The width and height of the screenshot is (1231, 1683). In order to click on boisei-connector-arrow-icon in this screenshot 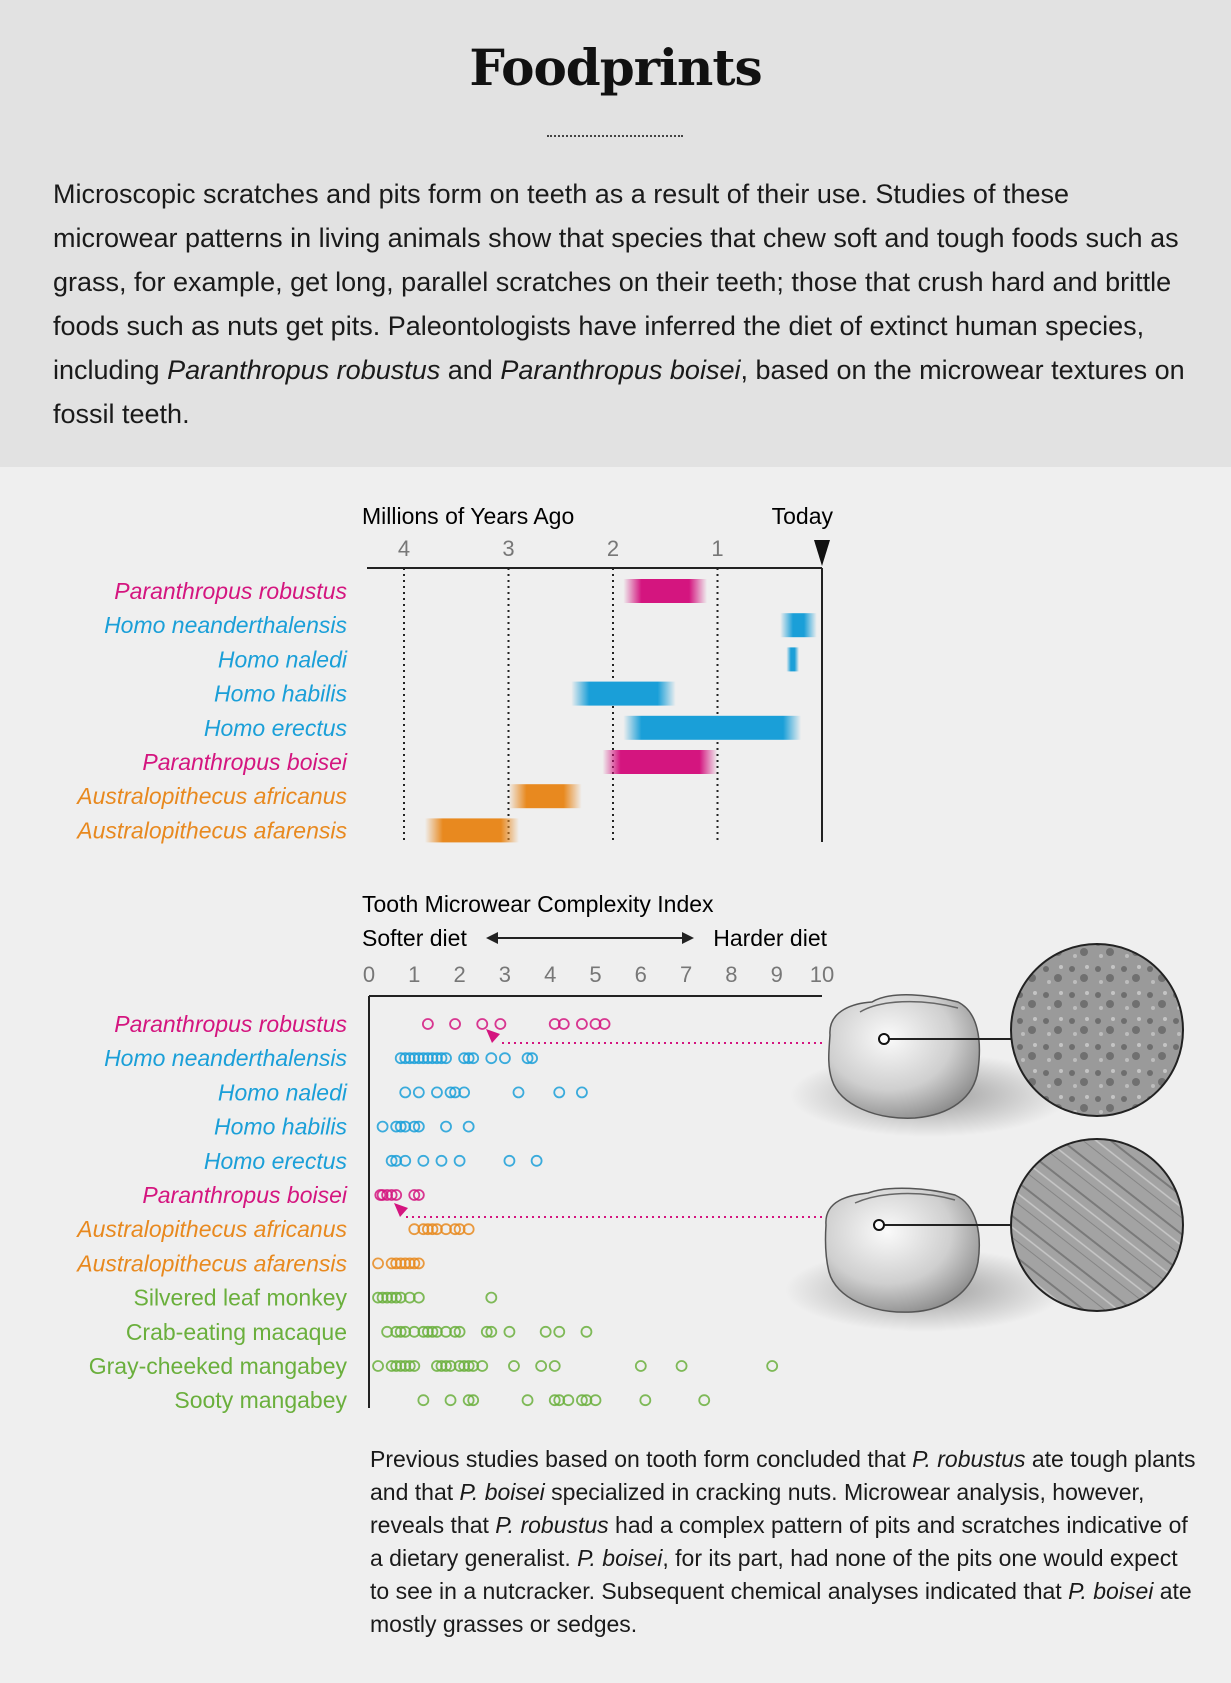, I will do `click(401, 1210)`.